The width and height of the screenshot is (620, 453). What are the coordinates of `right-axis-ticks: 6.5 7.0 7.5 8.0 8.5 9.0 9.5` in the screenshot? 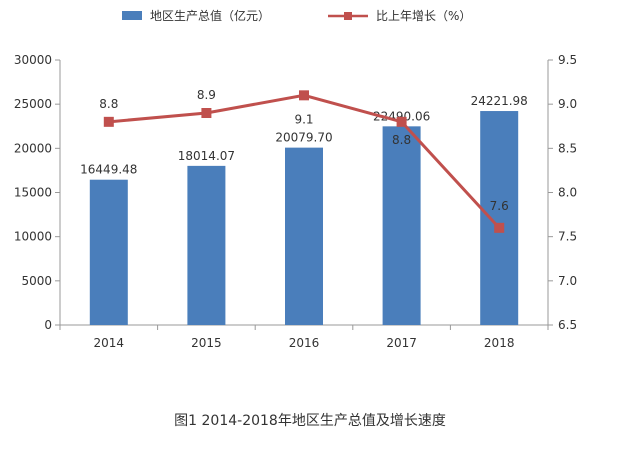 It's located at (562, 192).